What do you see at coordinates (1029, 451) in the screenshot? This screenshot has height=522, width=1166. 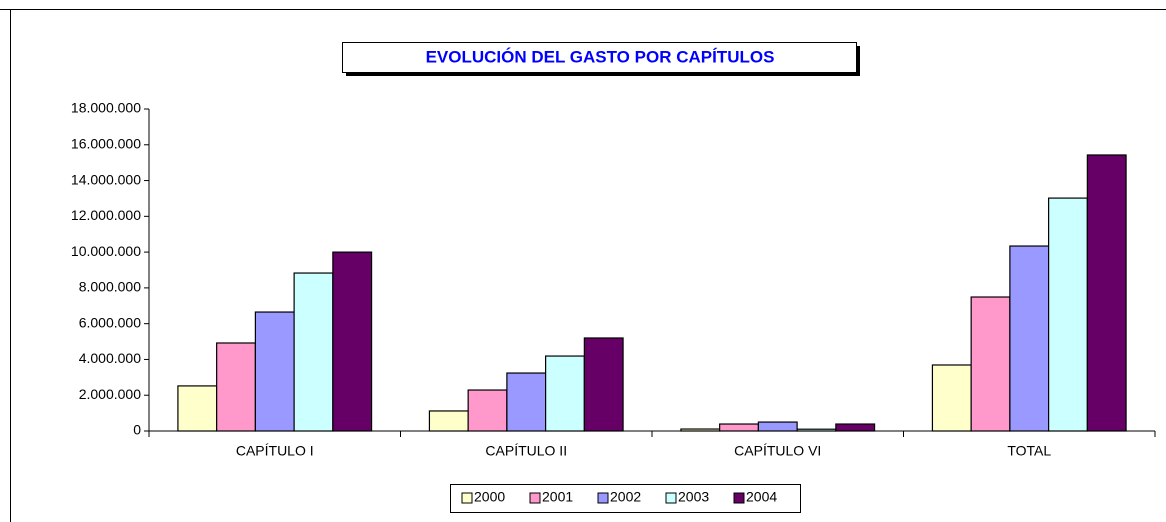 I see `x-tick-label: TOTAL` at bounding box center [1029, 451].